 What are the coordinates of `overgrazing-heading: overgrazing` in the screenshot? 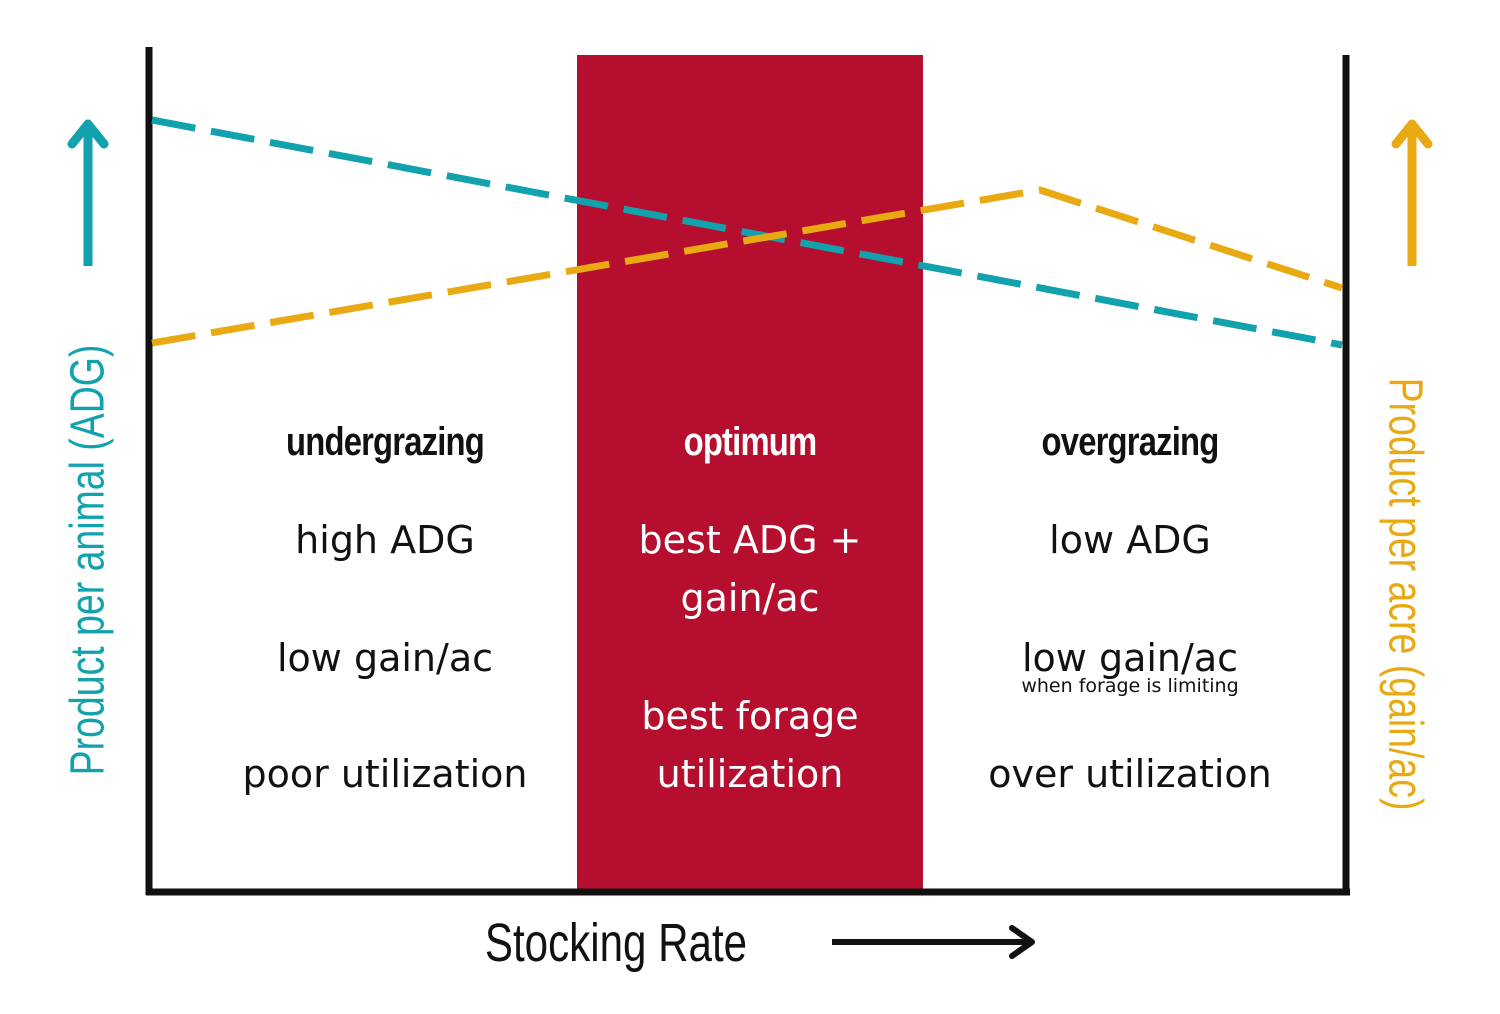 It's located at (1130, 442).